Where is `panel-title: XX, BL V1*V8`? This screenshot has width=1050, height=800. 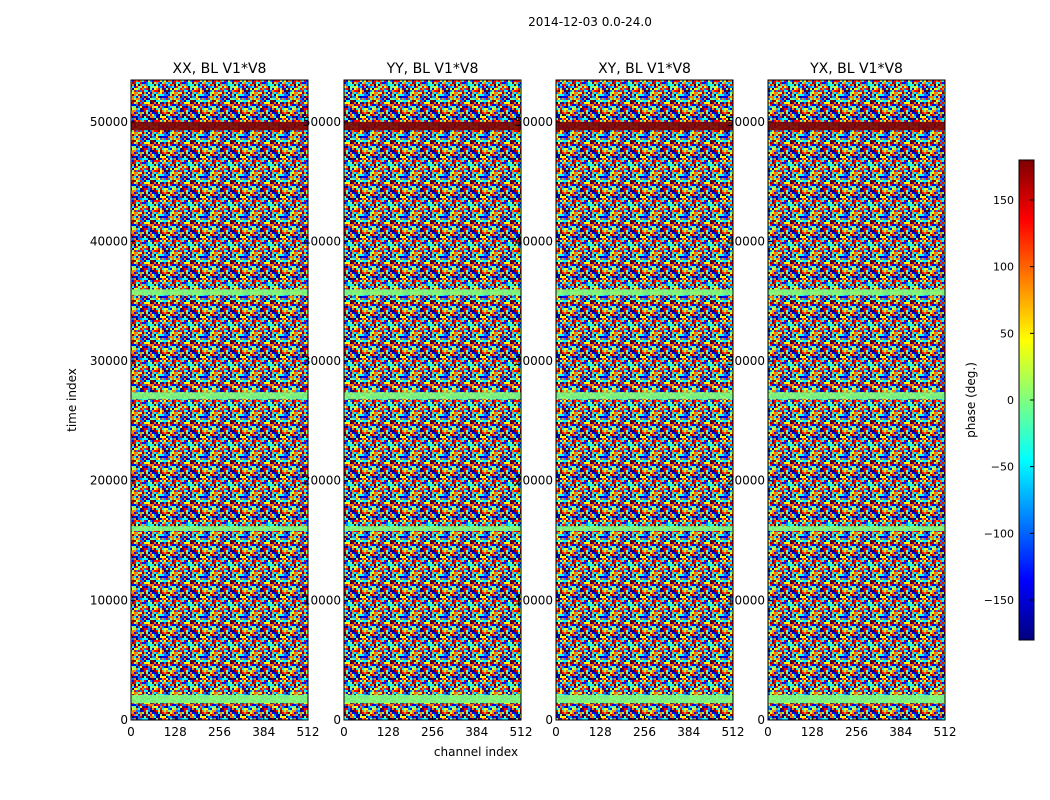 panel-title: XX, BL V1*V8 is located at coordinates (220, 69).